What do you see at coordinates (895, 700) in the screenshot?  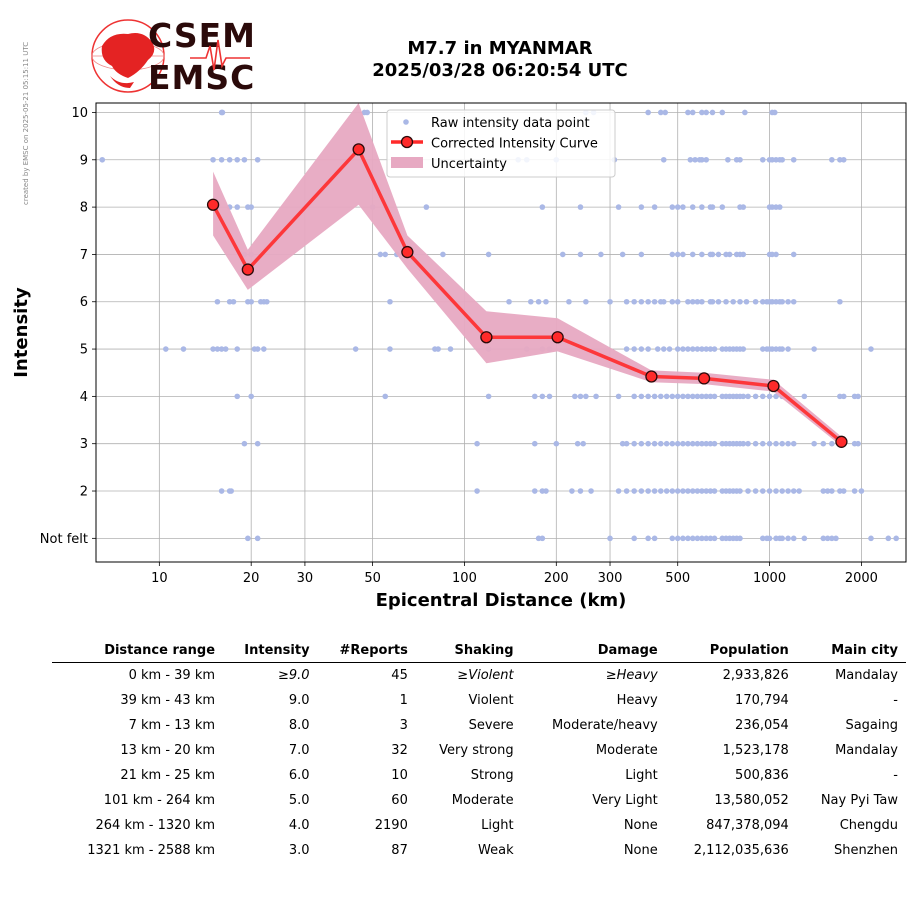 I see `table-cell: -` at bounding box center [895, 700].